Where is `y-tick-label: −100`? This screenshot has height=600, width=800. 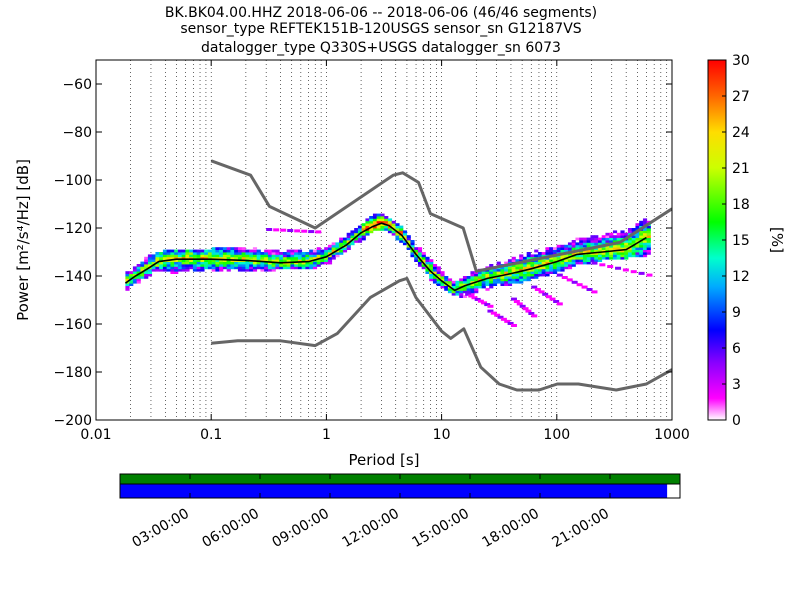 y-tick-label: −100 is located at coordinates (73, 181).